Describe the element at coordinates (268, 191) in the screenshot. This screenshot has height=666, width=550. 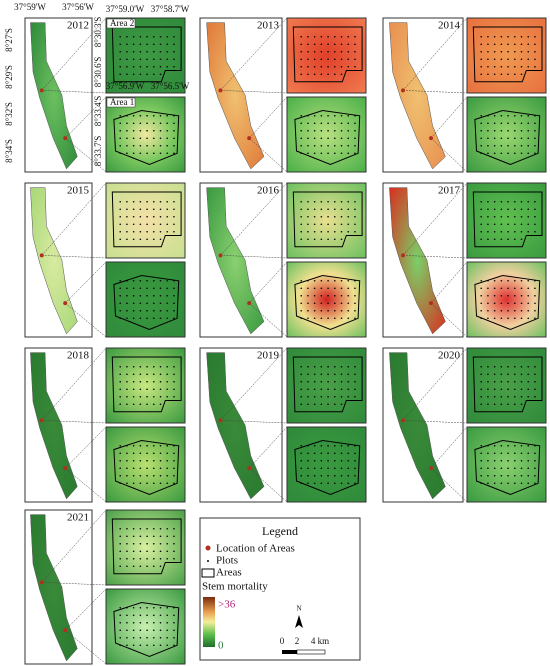
I see `year-label: 2016` at that location.